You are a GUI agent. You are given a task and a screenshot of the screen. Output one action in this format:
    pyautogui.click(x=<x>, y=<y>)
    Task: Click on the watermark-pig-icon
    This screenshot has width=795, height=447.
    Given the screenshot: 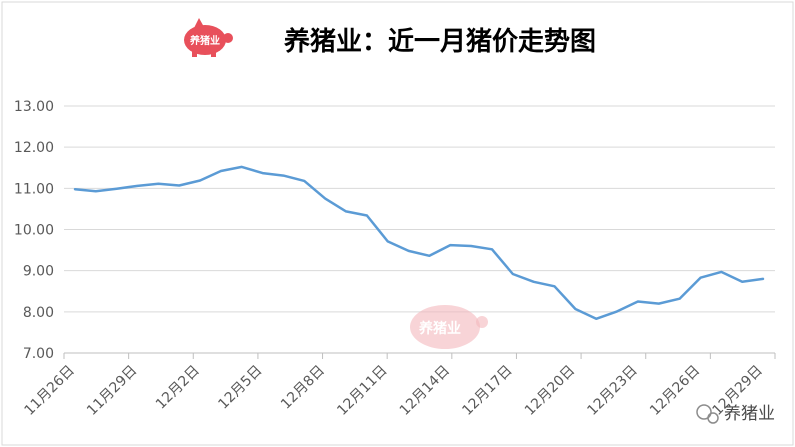 What is the action you would take?
    pyautogui.click(x=445, y=327)
    